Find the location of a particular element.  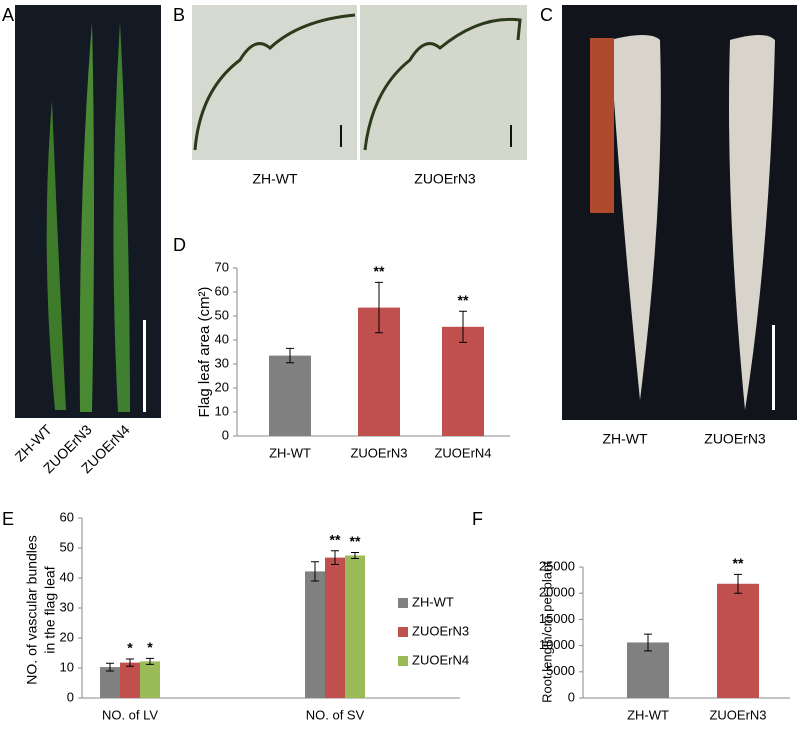

panel-label: B is located at coordinates (179, 15).